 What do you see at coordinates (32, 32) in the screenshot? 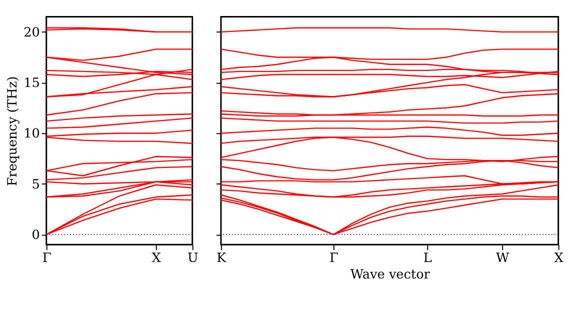
I see `y-tick-label: 20` at bounding box center [32, 32].